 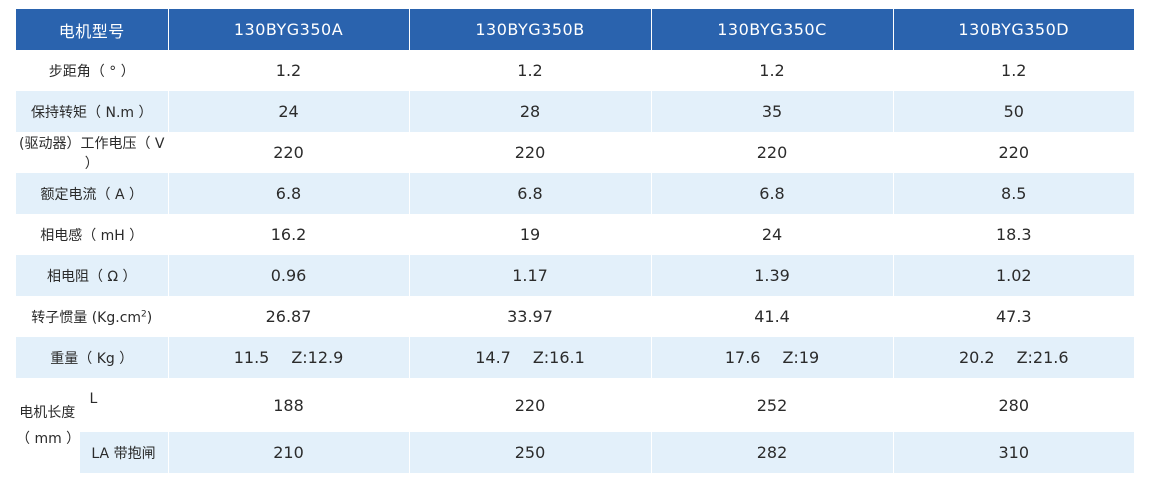 I want to click on cell-value: 0.96, so click(x=289, y=275).